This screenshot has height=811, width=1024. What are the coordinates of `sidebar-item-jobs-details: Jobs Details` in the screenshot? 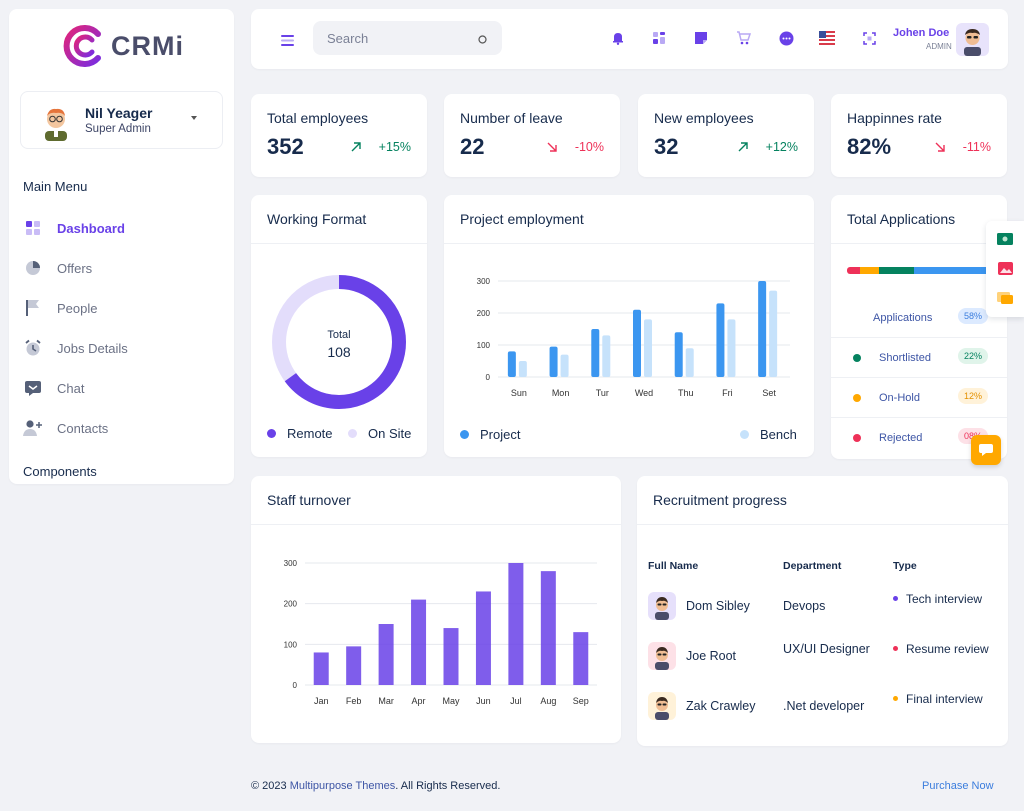 It's located at (123, 348).